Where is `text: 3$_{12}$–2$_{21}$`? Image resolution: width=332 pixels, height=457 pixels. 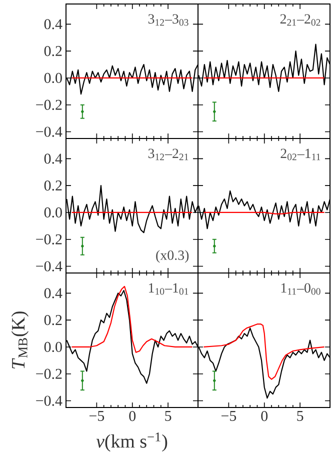 text: 3$_{12}$–2$_{21}$ is located at coordinates (168, 154).